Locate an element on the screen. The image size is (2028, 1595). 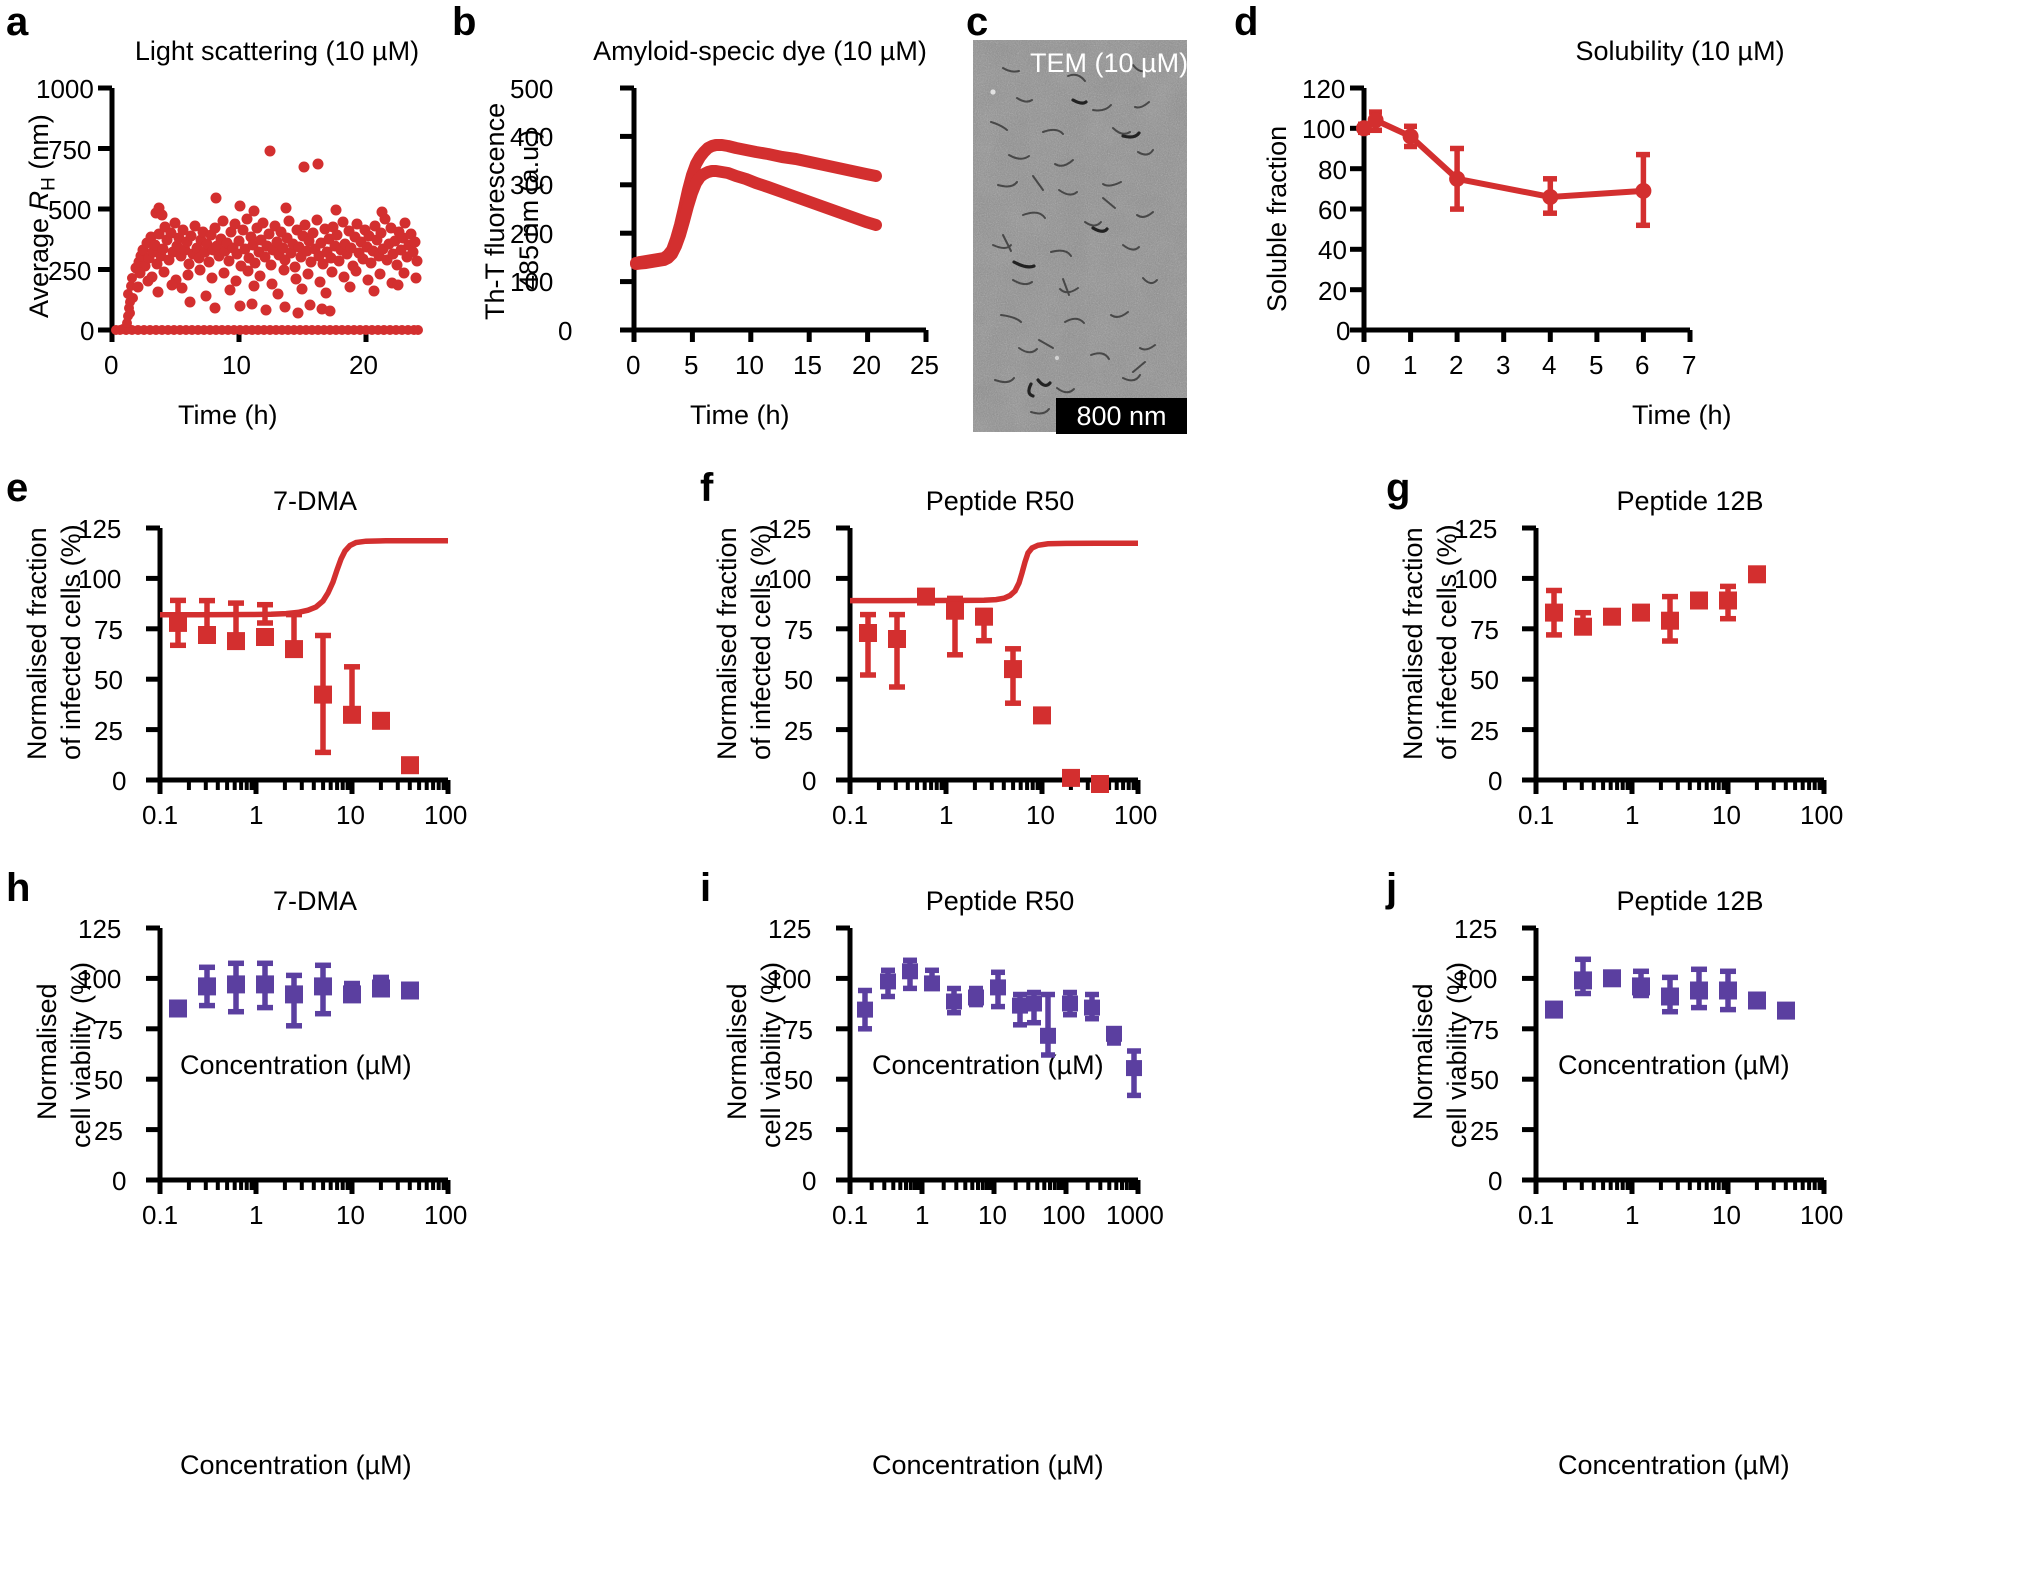
panel-b-ytick-300: 300 is located at coordinates (532, 185).